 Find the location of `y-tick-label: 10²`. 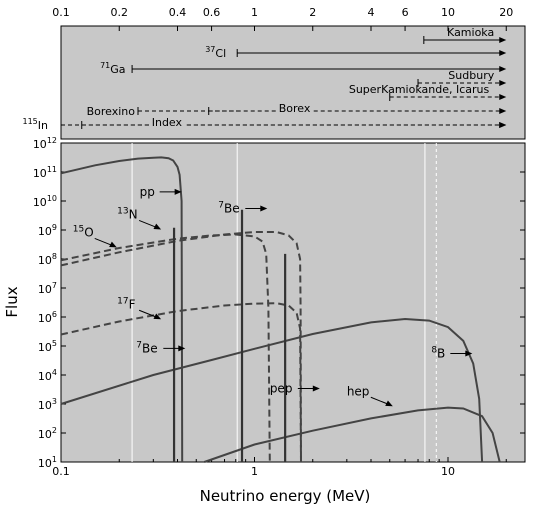

y-tick-label: 10² is located at coordinates (47, 433).